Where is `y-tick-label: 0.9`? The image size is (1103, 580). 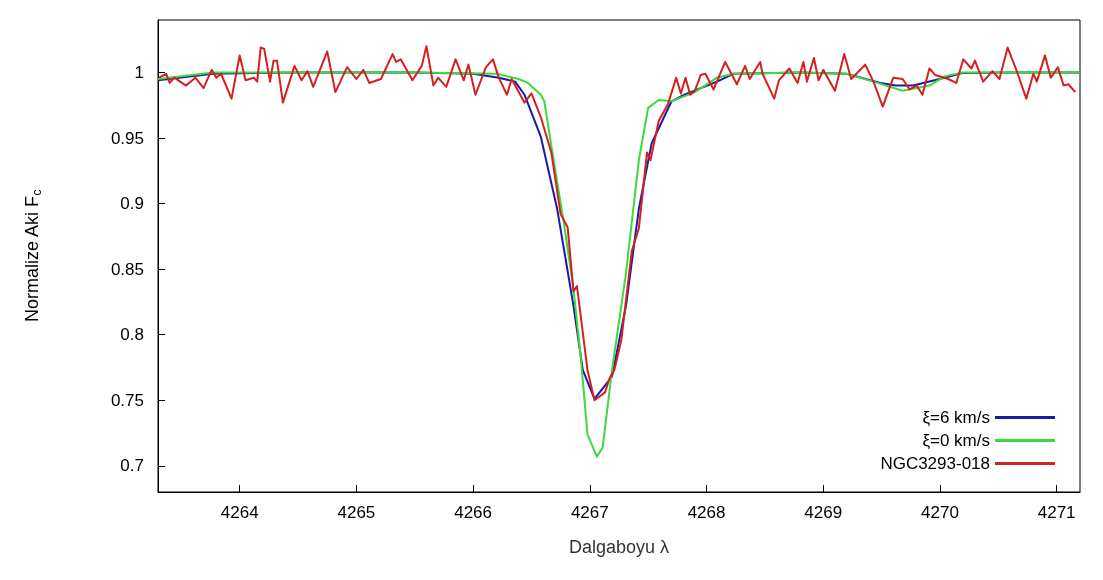
y-tick-label: 0.9 is located at coordinates (132, 204).